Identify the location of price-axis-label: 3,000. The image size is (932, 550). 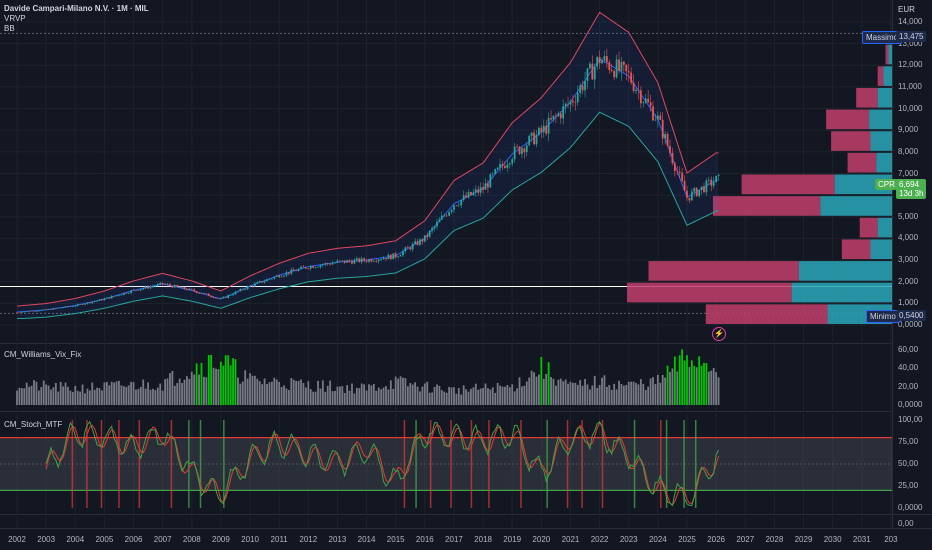
(908, 260).